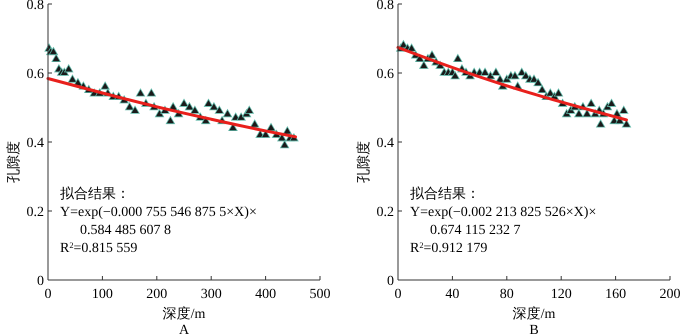 This screenshot has height=336, width=700. Describe the element at coordinates (534, 329) in the screenshot. I see `text: B` at that location.